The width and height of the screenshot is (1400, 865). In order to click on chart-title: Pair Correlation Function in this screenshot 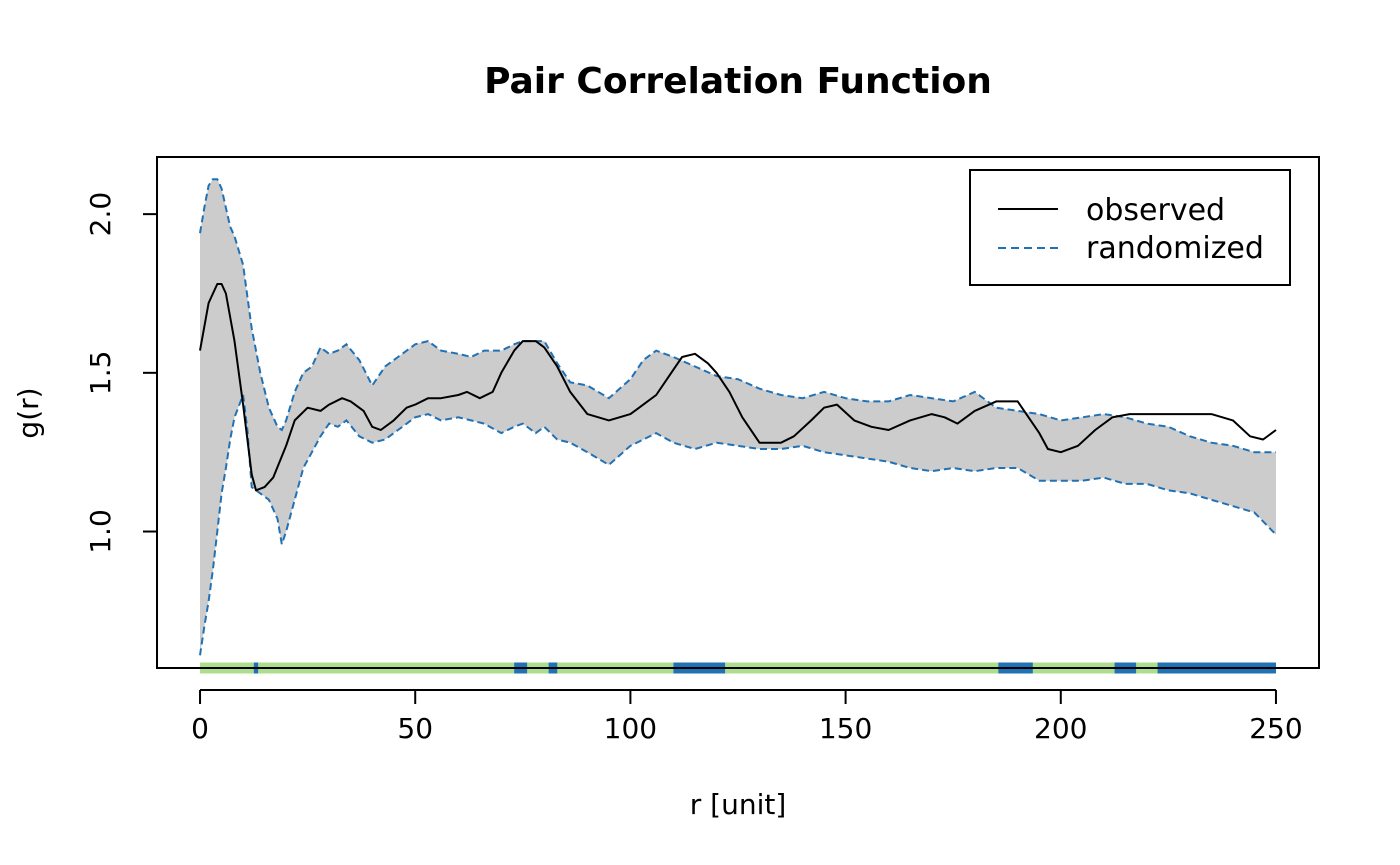, I will do `click(738, 81)`.